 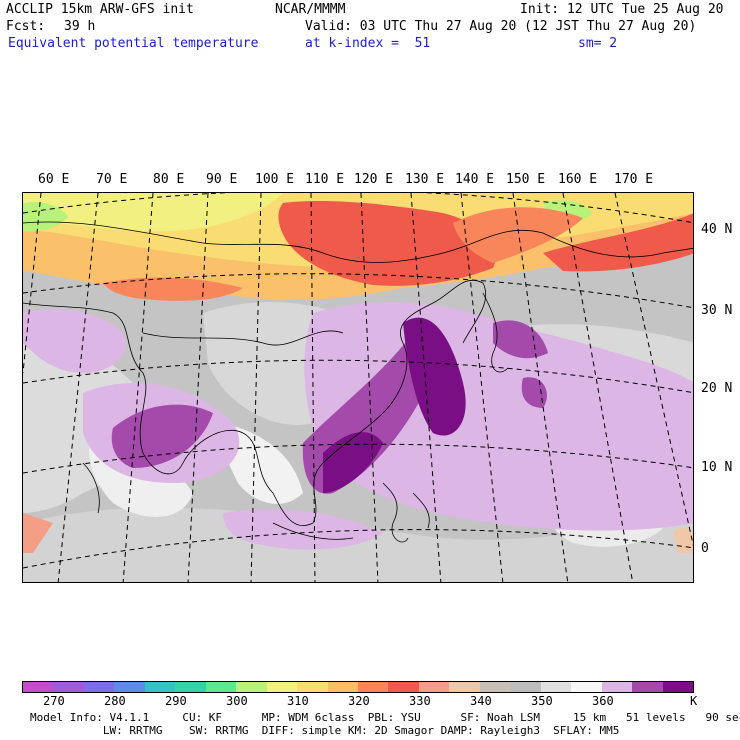 What do you see at coordinates (717, 229) in the screenshot?
I see `lat-label: 40 N` at bounding box center [717, 229].